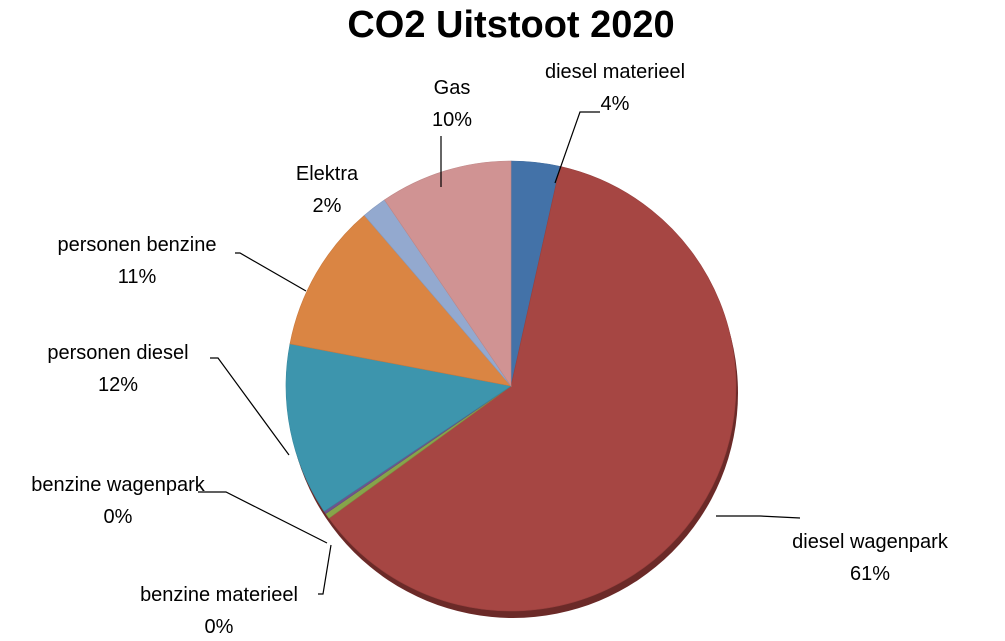  Describe the element at coordinates (510, 25) in the screenshot. I see `chart-title: CO2 Uitstoot 2020` at that location.